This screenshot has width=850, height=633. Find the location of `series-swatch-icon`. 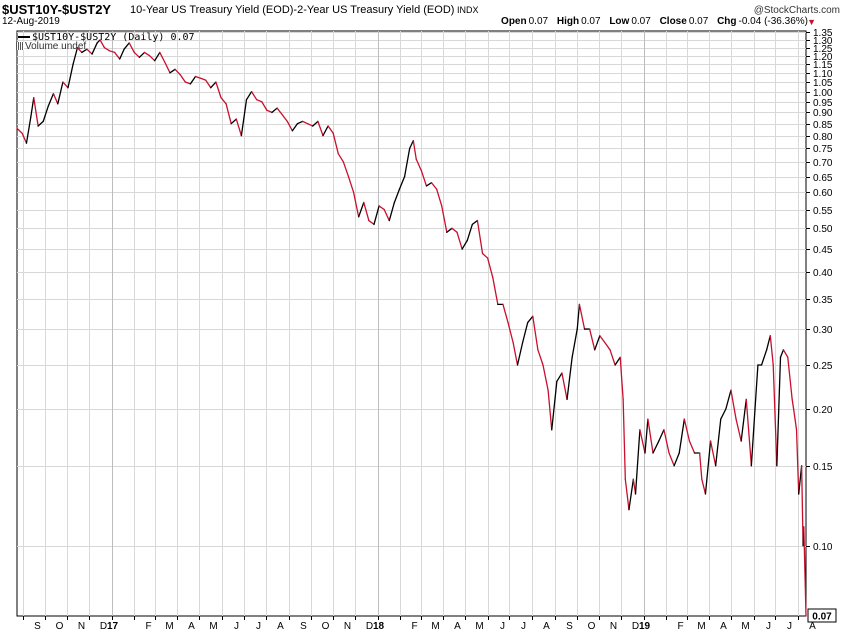

series-swatch-icon is located at coordinates (24, 37).